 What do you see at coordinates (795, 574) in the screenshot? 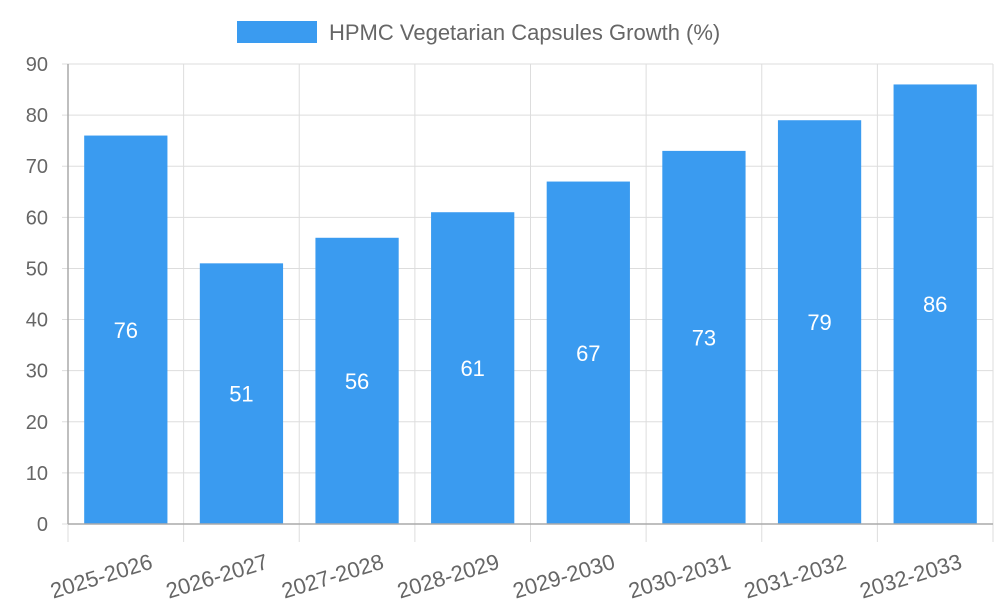
I see `x-tick-label: 2031-2032` at bounding box center [795, 574].